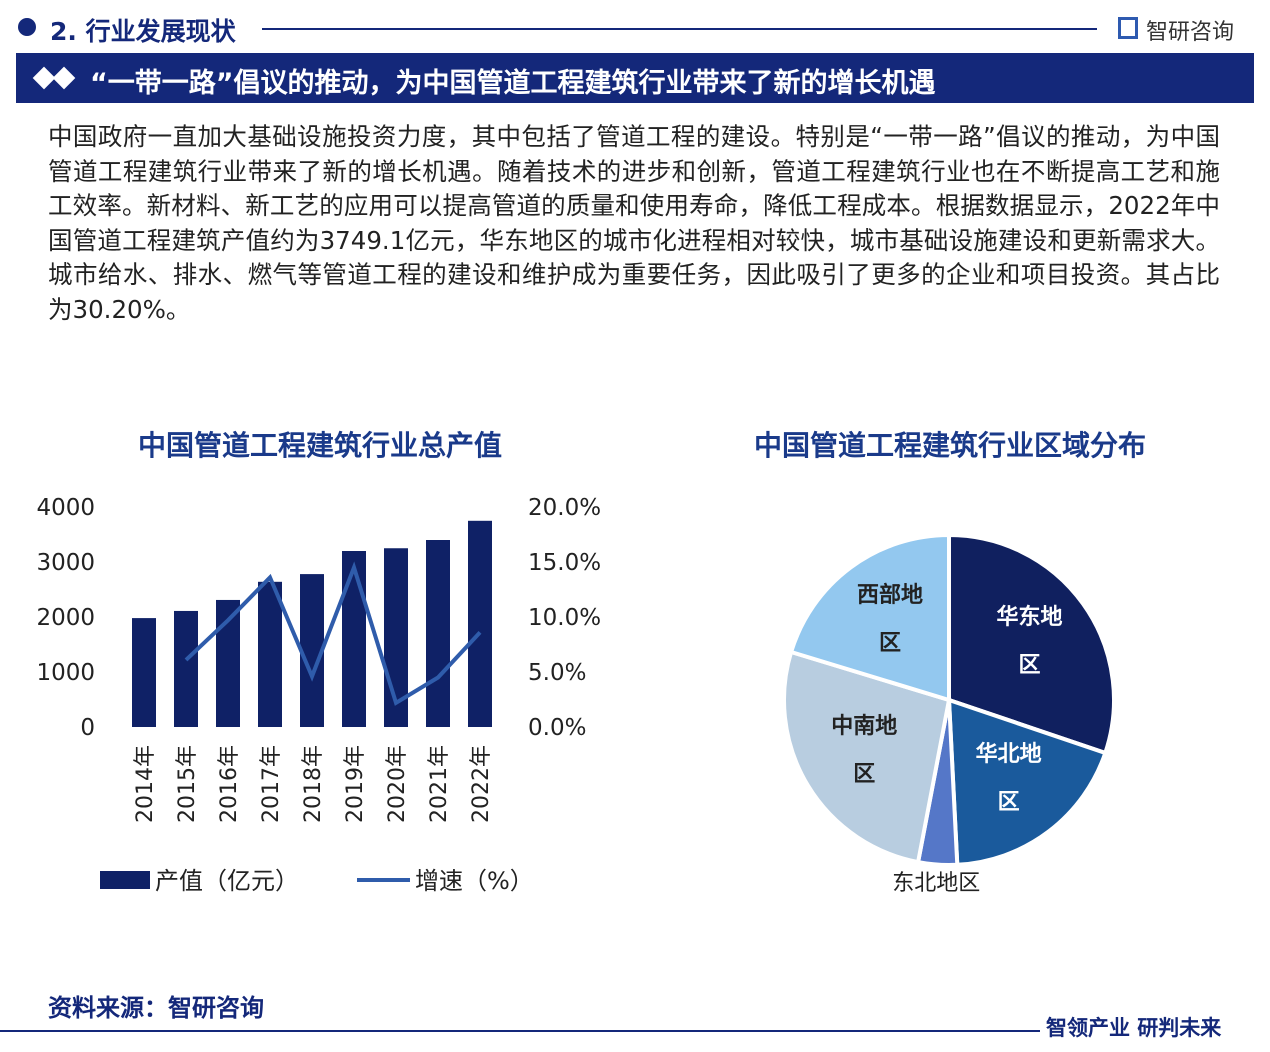 The image size is (1270, 1052). Describe the element at coordinates (320, 445) in the screenshot. I see `chart-title: 中国管道工程建筑行业总产值` at that location.